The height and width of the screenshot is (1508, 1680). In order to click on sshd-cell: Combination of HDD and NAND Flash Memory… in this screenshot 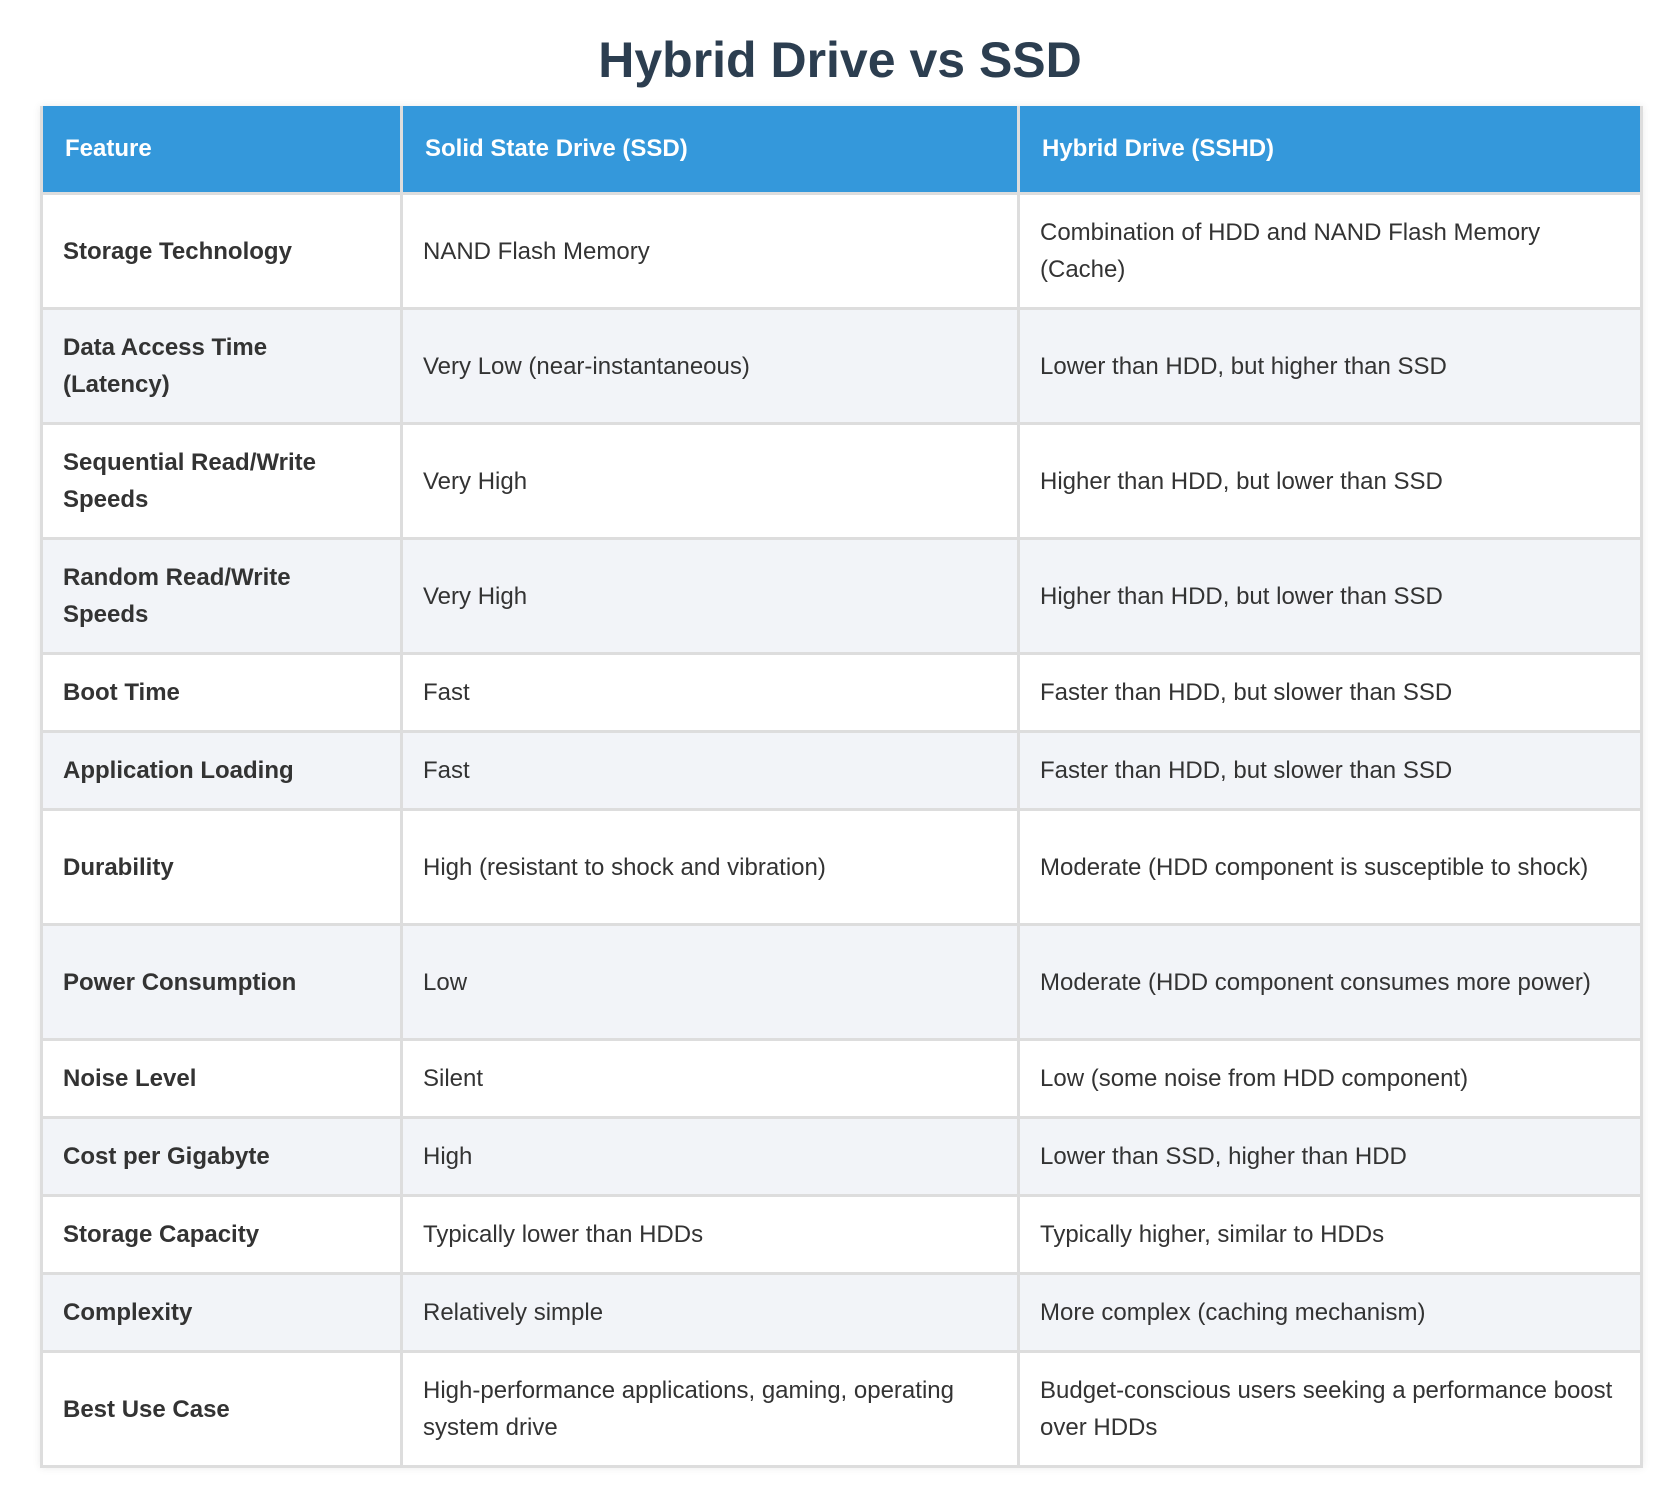, I will do `click(1330, 251)`.